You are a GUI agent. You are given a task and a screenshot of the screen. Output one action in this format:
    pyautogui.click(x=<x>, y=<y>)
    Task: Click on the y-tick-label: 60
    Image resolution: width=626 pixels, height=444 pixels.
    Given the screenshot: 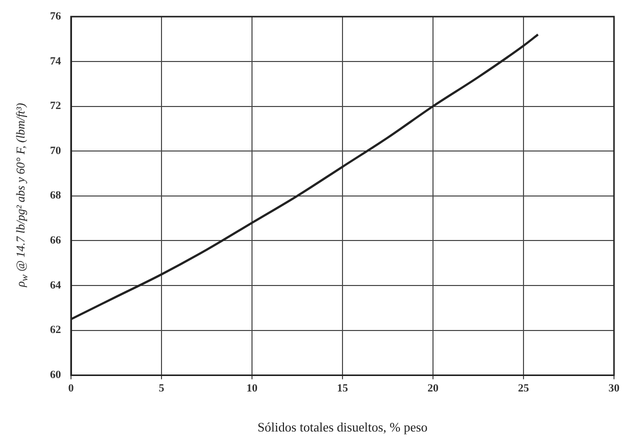 What is the action you would take?
    pyautogui.click(x=56, y=375)
    